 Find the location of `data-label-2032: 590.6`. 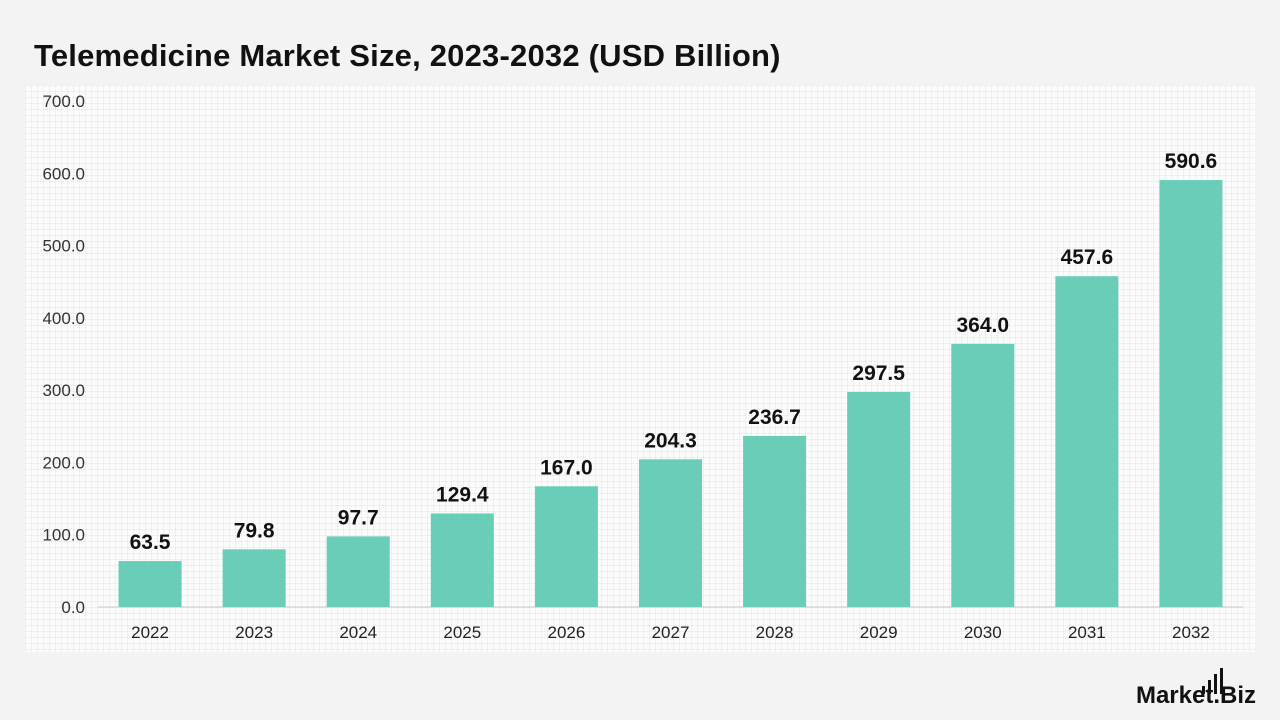

data-label-2032: 590.6 is located at coordinates (1191, 161).